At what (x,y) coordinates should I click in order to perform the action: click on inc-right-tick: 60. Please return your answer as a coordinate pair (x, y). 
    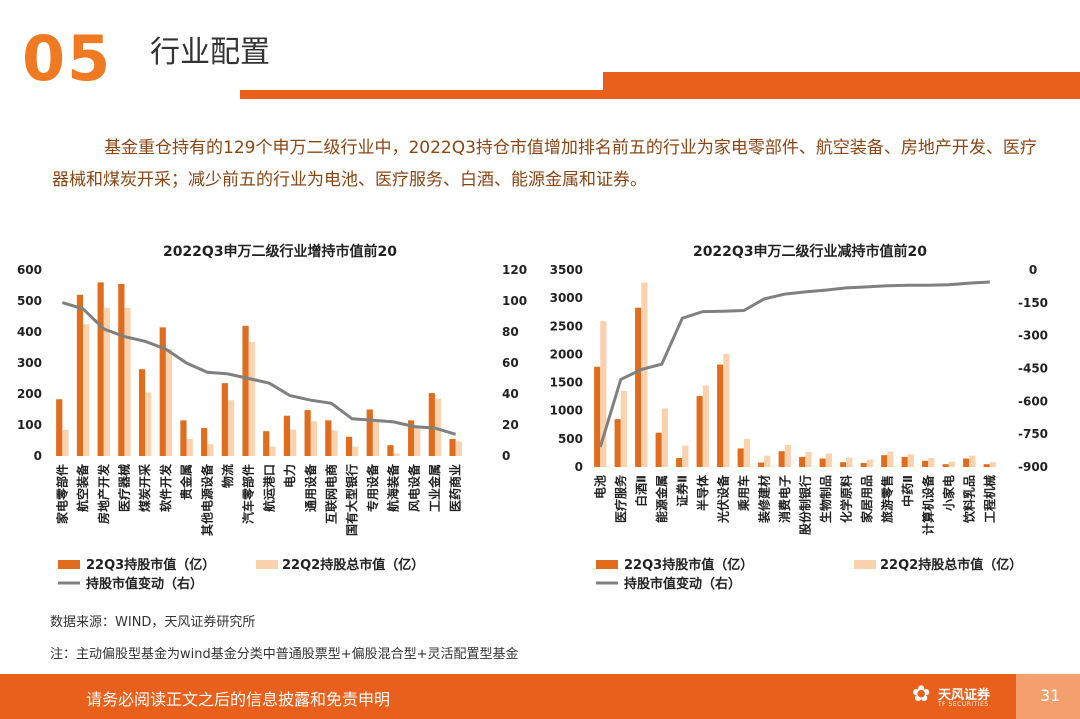
    Looking at the image, I should click on (510, 363).